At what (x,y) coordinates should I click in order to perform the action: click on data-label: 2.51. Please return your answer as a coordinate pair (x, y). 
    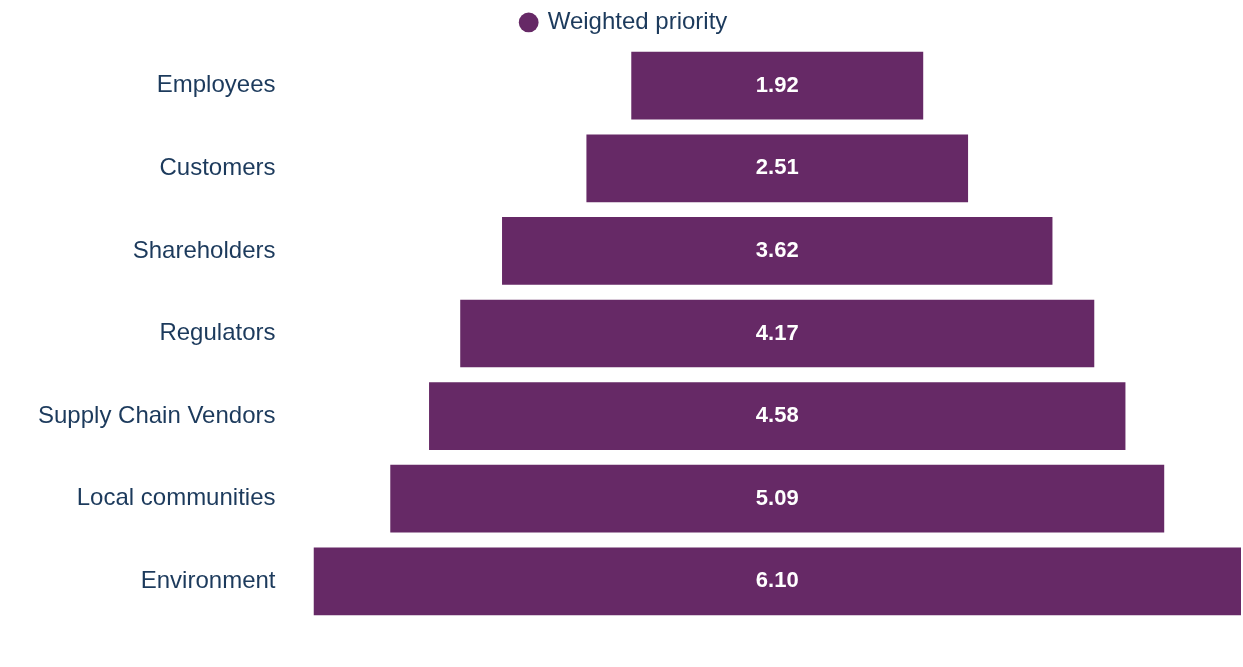
    Looking at the image, I should click on (777, 167).